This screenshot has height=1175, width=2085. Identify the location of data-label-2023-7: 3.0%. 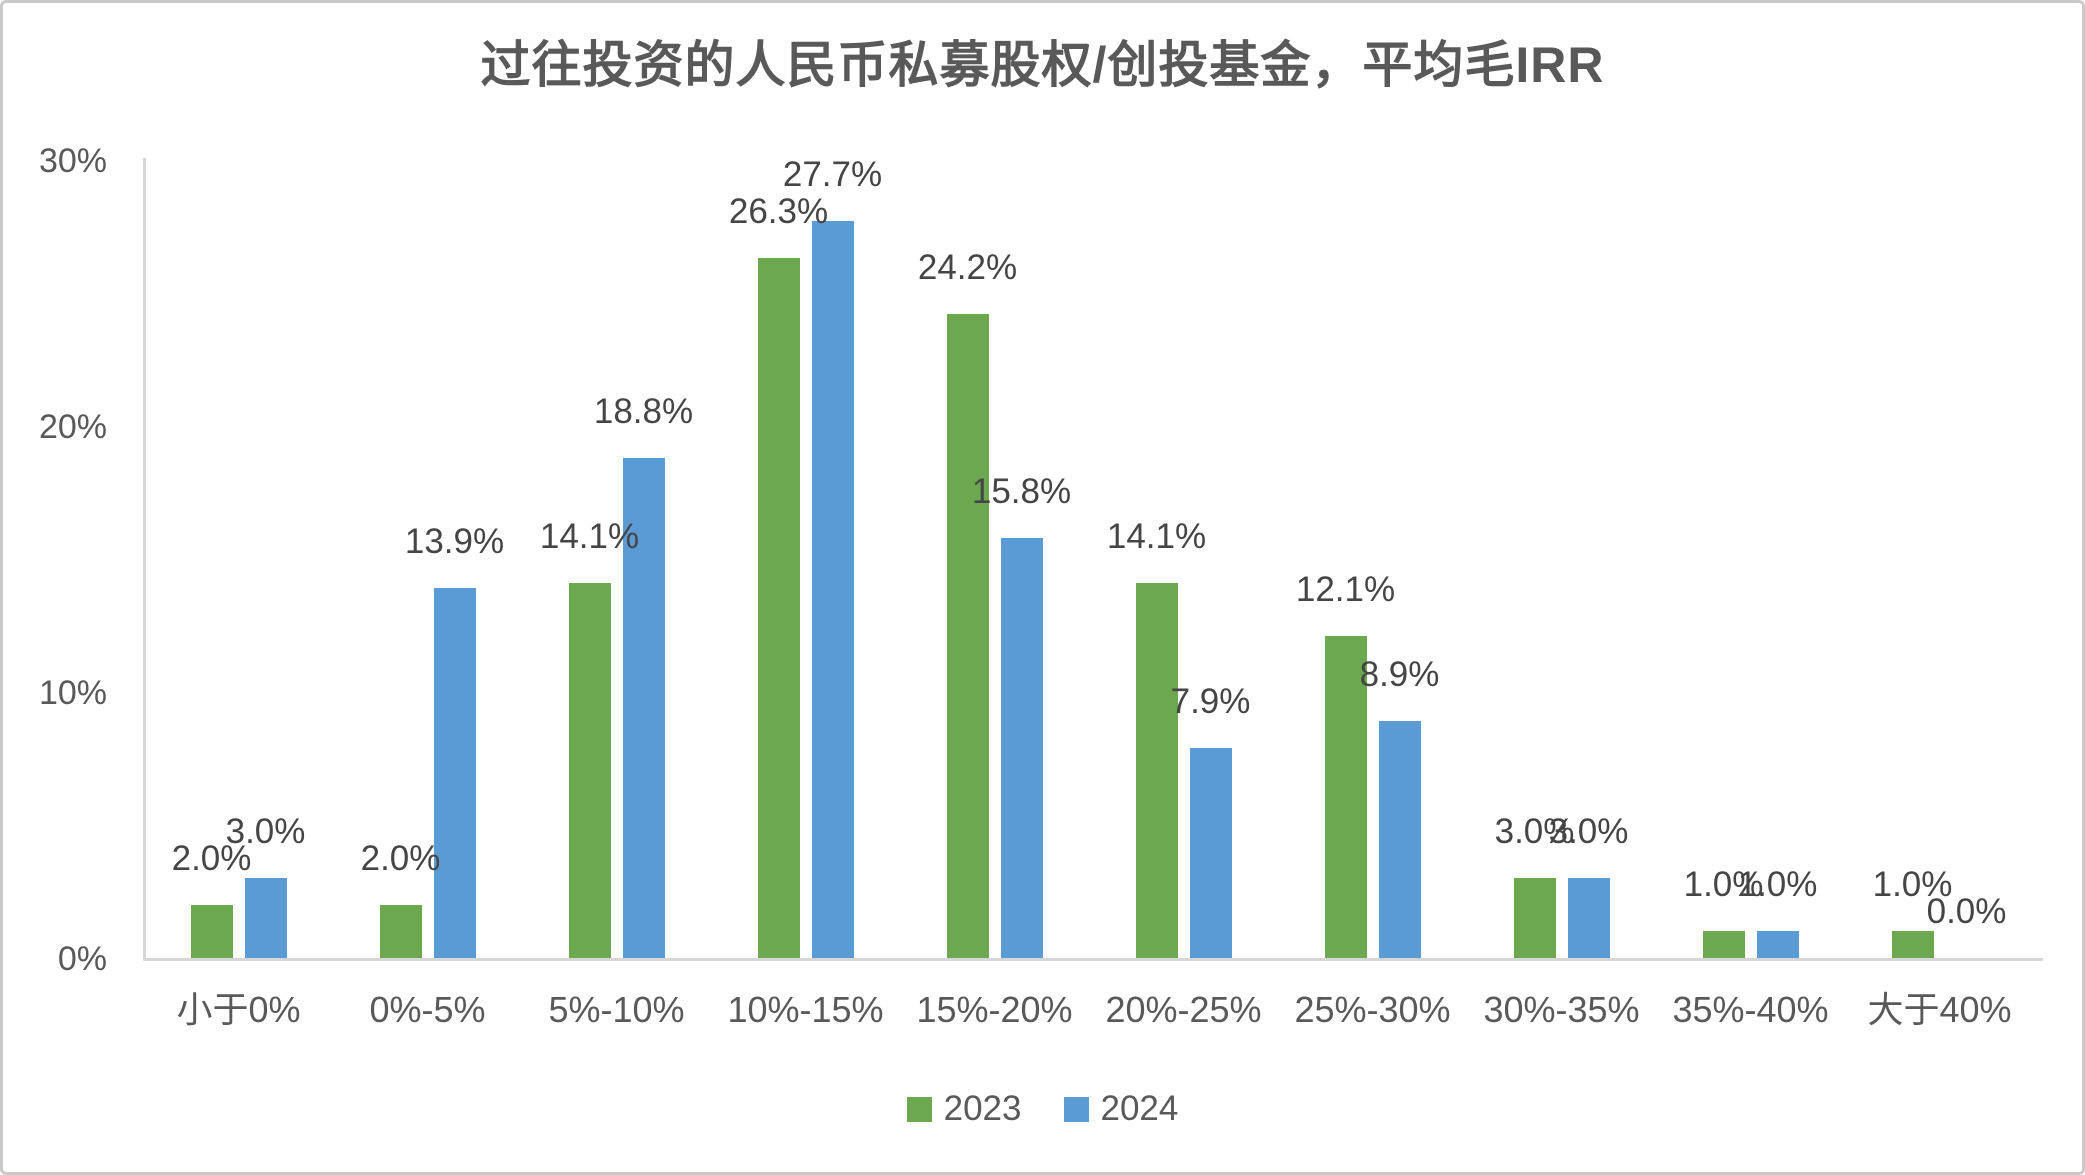
(1534, 831).